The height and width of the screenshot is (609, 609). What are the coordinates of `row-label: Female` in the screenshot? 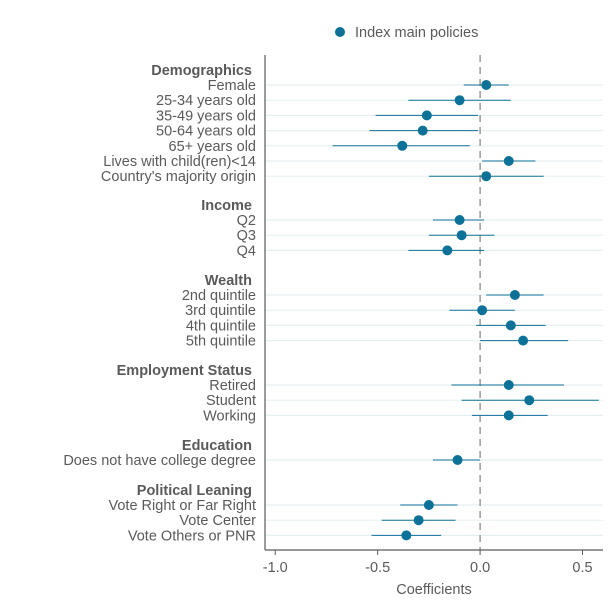 It's located at (232, 86).